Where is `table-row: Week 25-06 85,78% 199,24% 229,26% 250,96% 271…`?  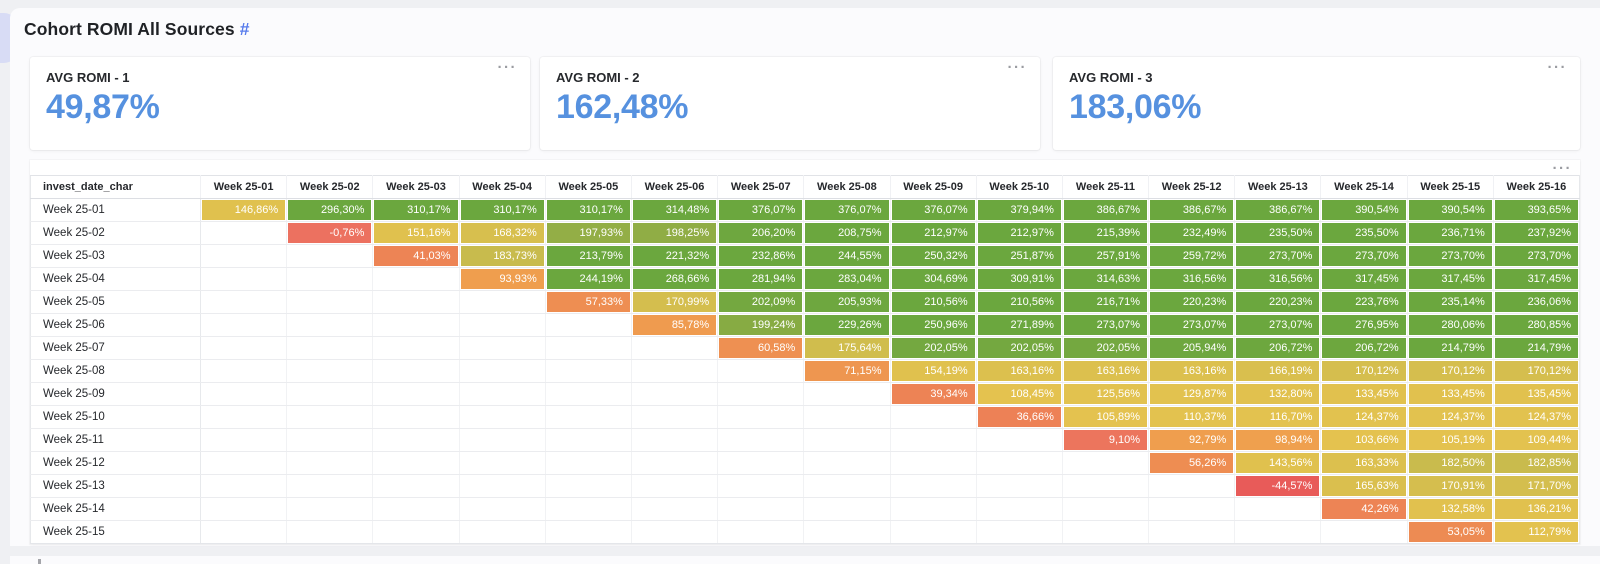
table-row: Week 25-06 85,78% 199,24% 229,26% 250,96% 271… is located at coordinates (805, 325).